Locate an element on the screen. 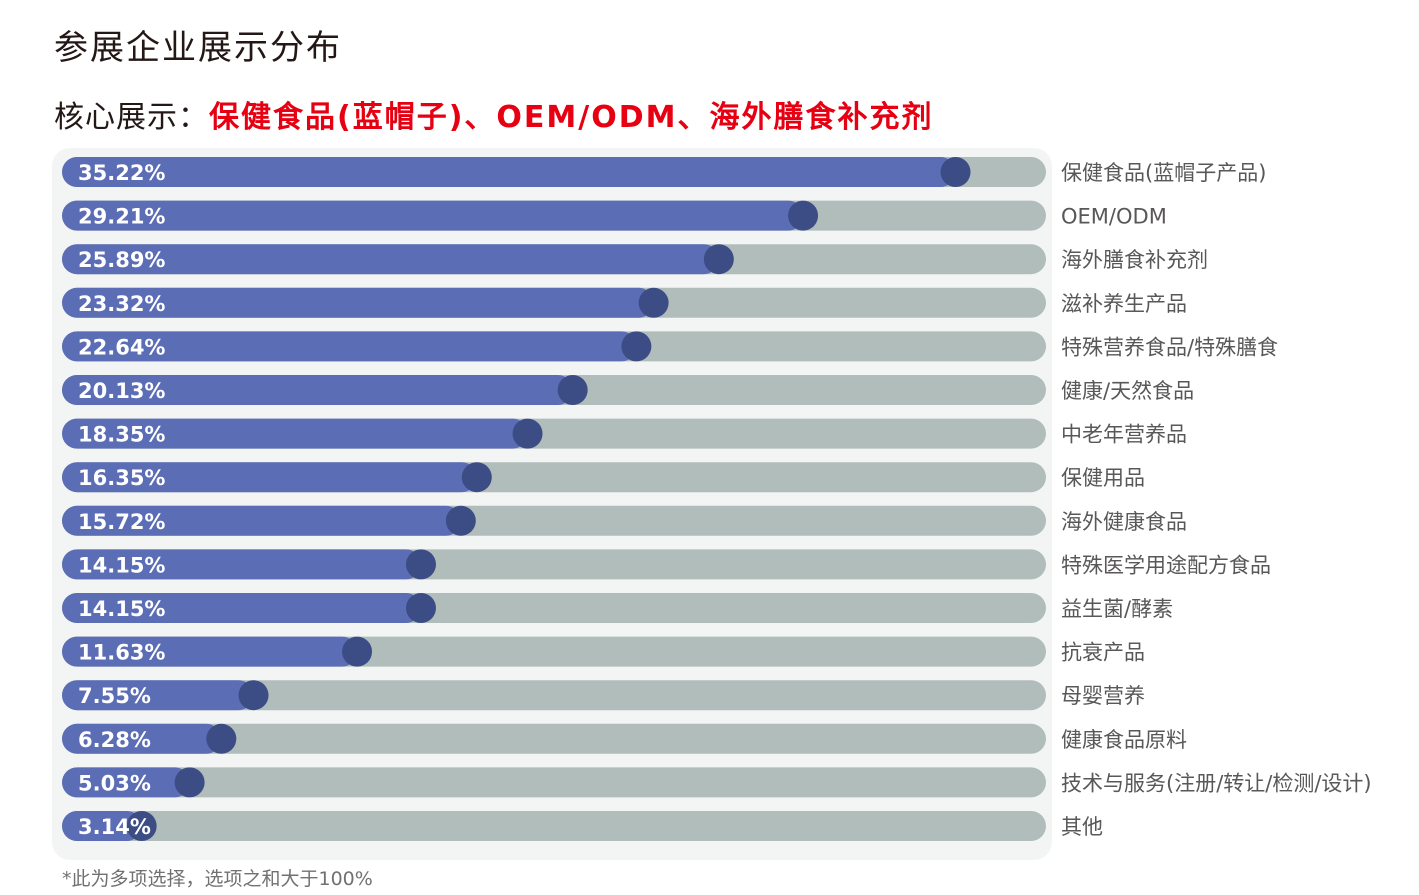  bar-row: 11.63% 抗衰产品 is located at coordinates (603, 651).